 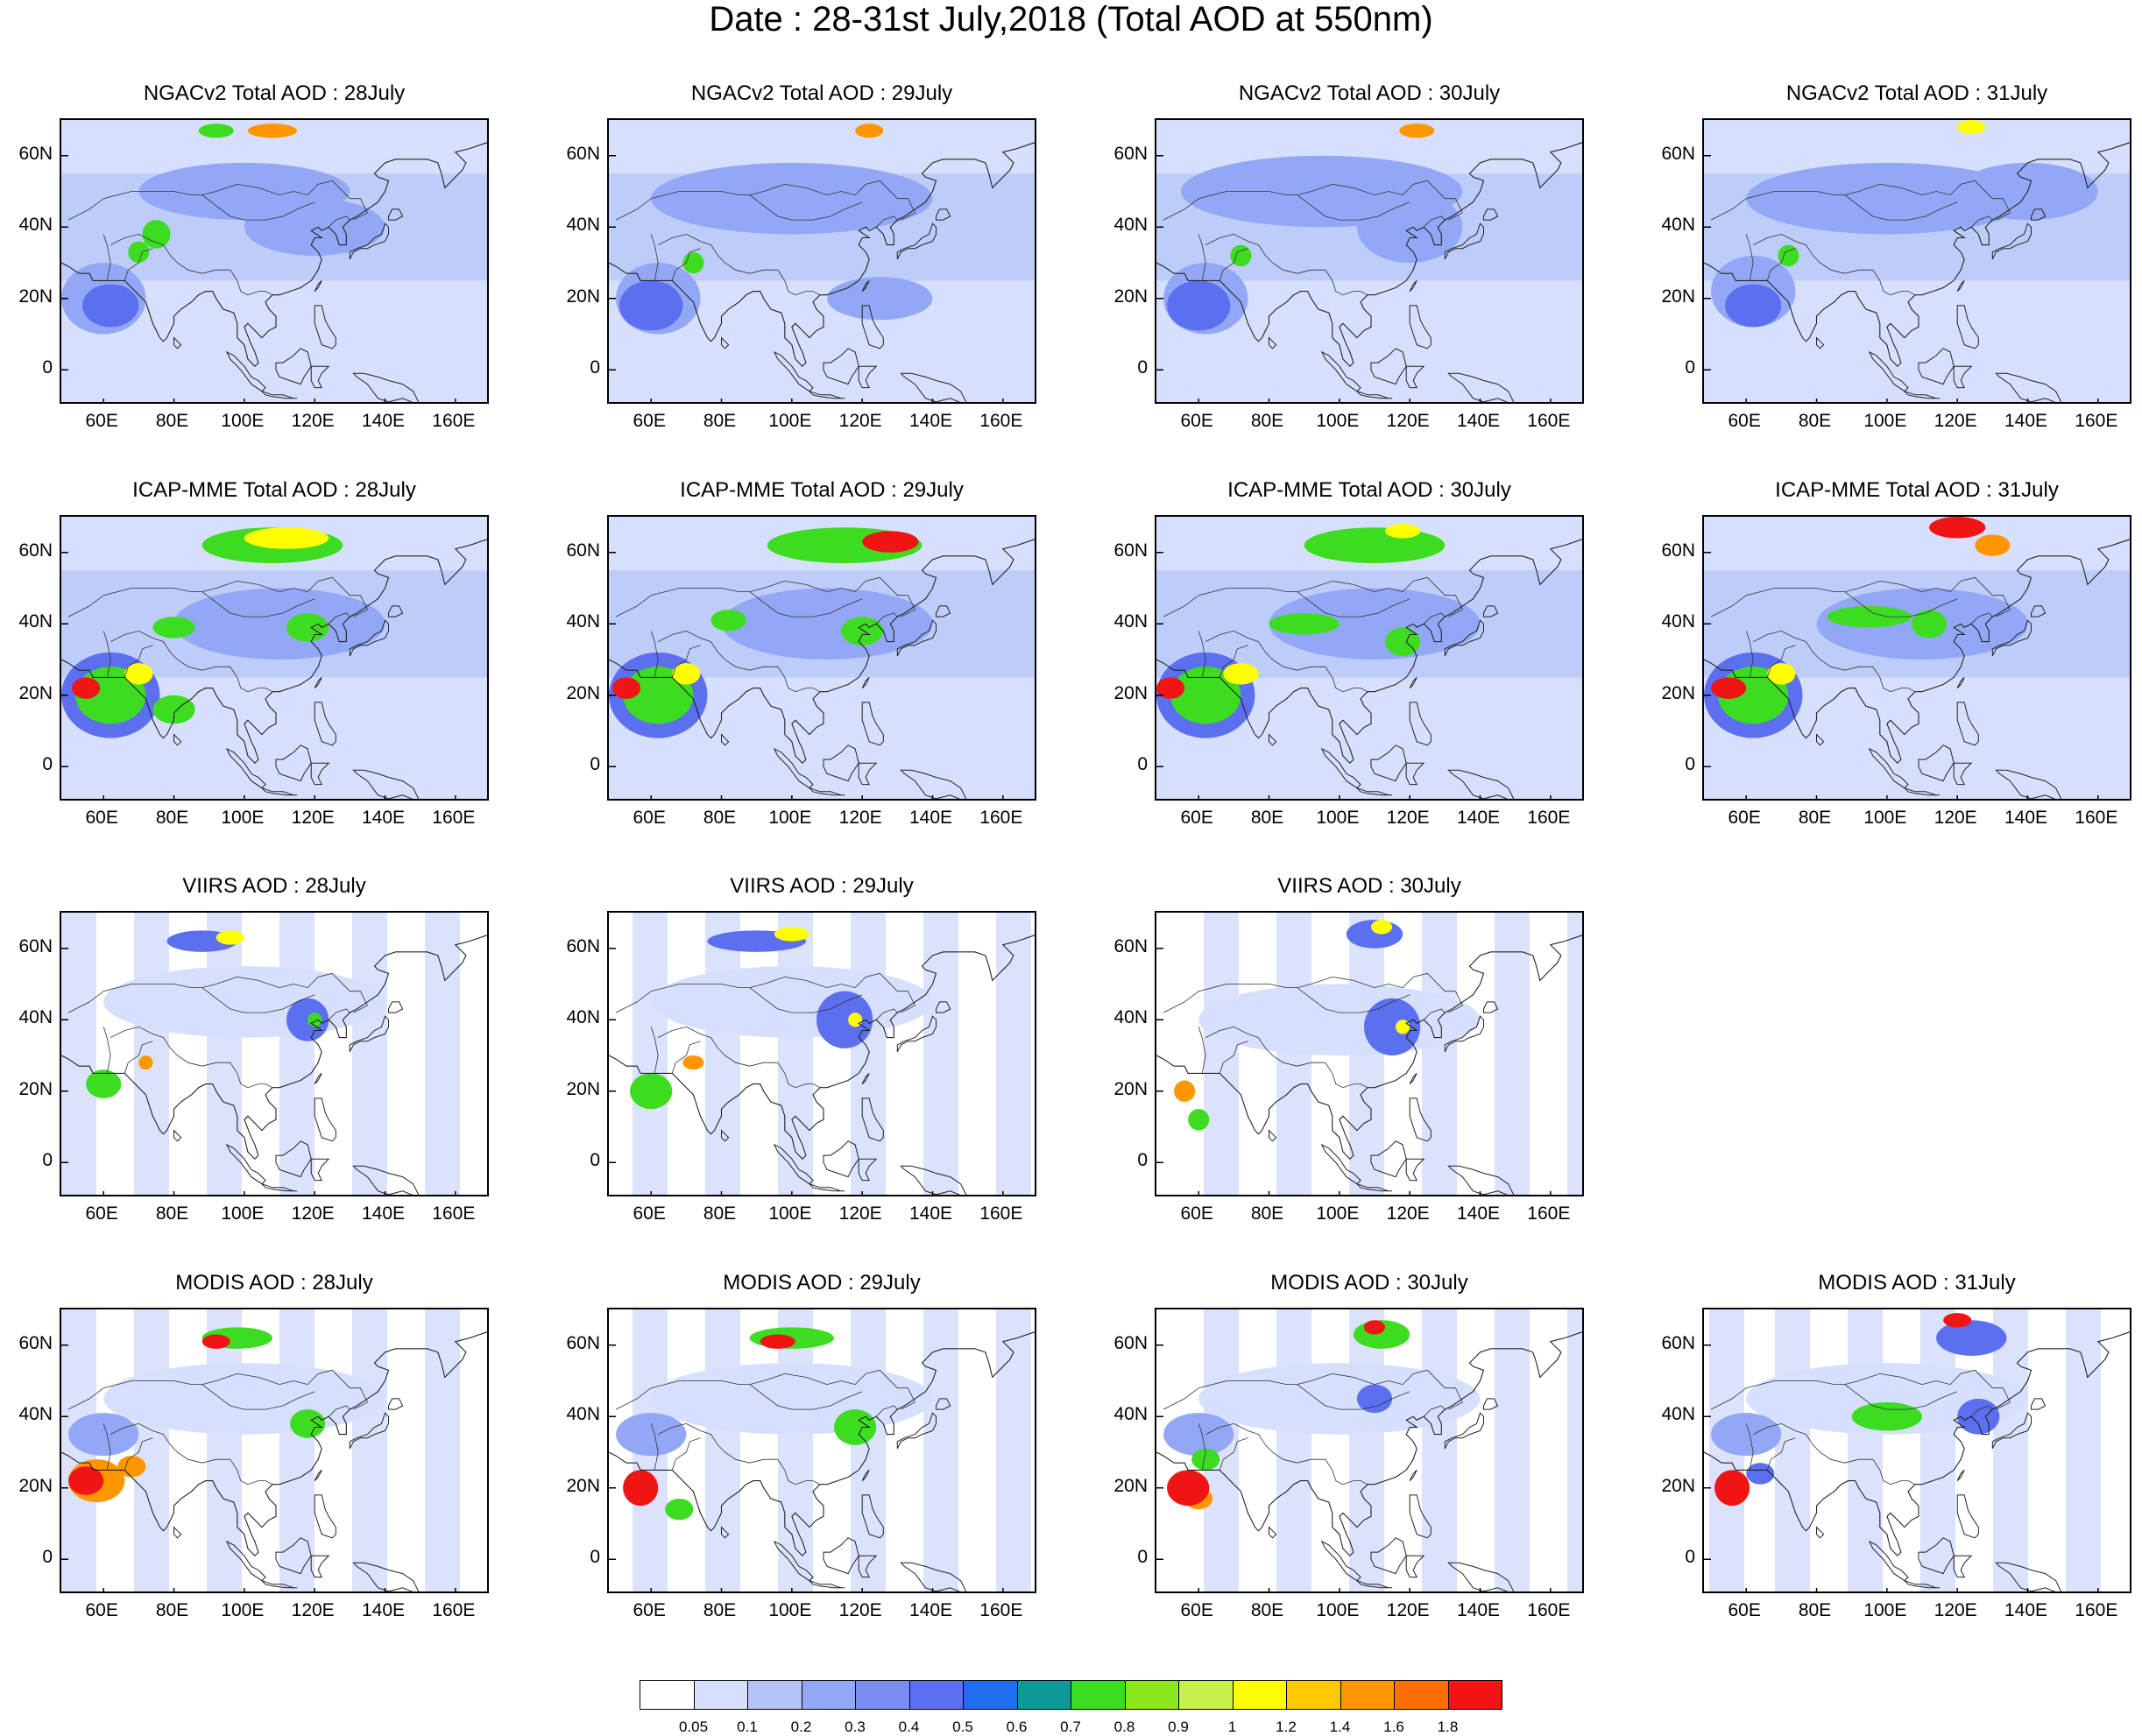 What do you see at coordinates (962, 1726) in the screenshot?
I see `colorbar-label: 0.5` at bounding box center [962, 1726].